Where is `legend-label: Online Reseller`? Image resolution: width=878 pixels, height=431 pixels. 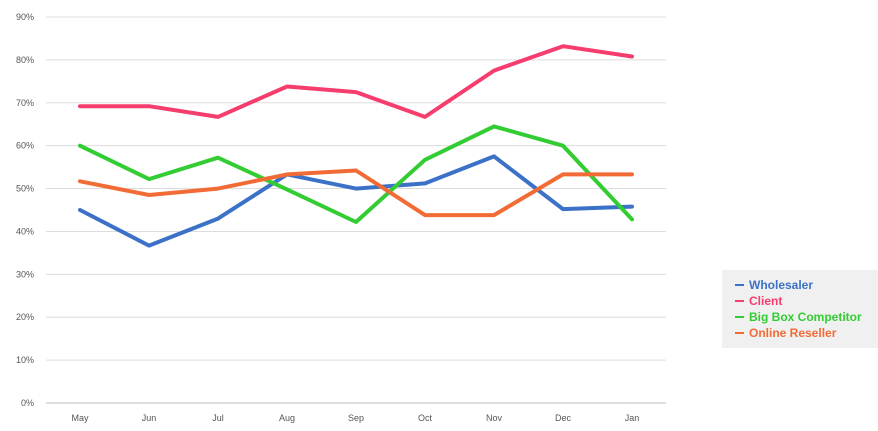
legend-label: Online Reseller is located at coordinates (793, 333).